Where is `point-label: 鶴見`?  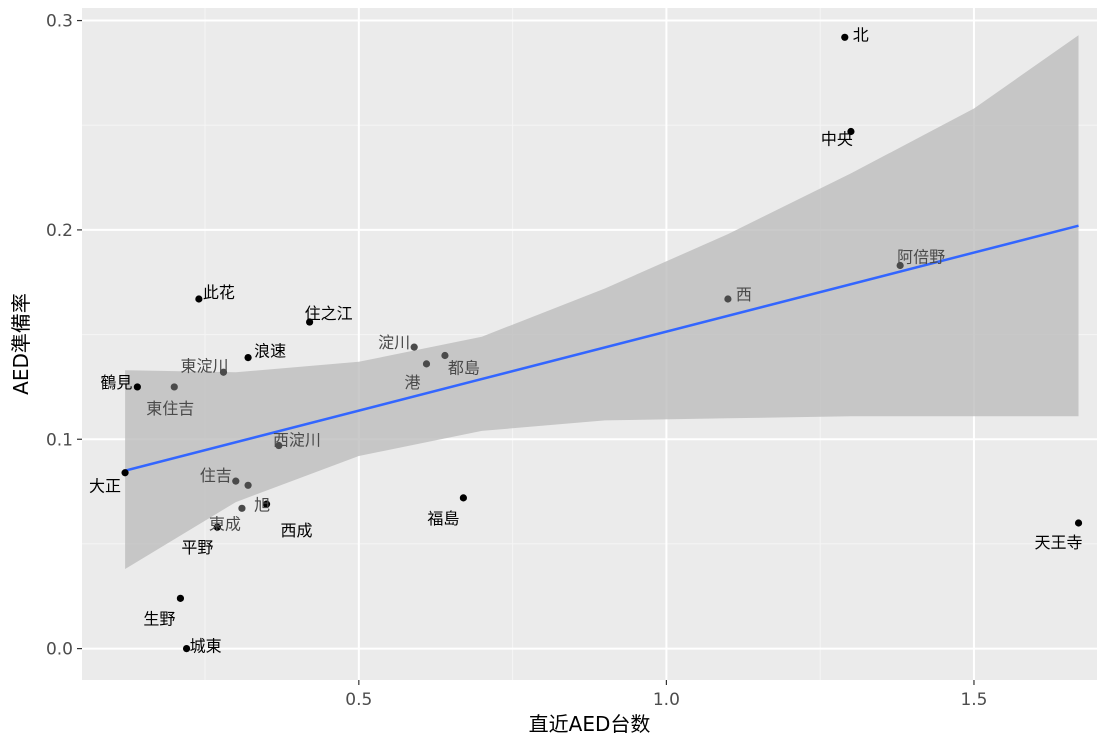
point-label: 鶴見 is located at coordinates (116, 382).